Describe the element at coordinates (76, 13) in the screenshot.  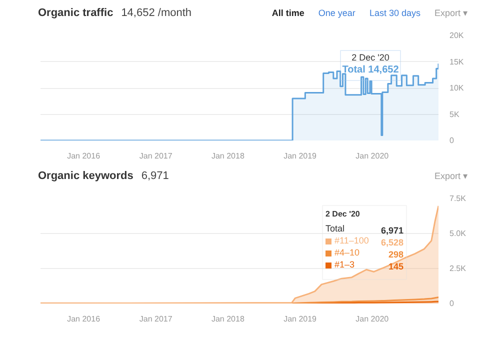
I see `chart-title: Organic traffic` at that location.